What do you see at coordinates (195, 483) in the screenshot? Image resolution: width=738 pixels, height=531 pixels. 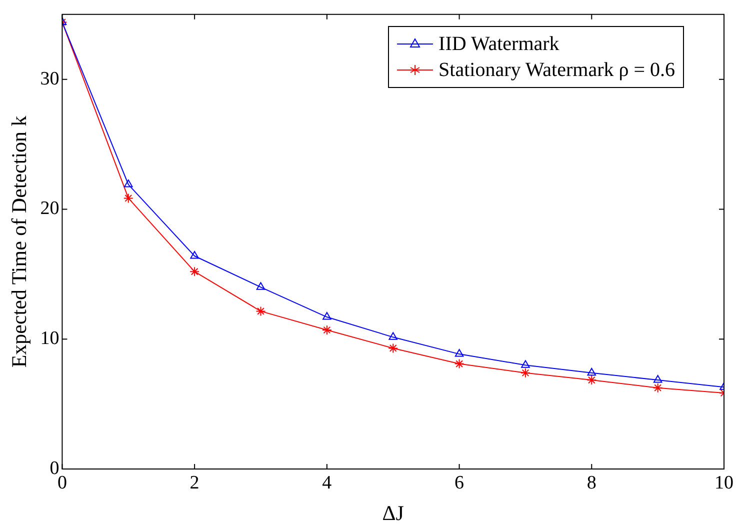 I see `x-tick-label: 2` at bounding box center [195, 483].